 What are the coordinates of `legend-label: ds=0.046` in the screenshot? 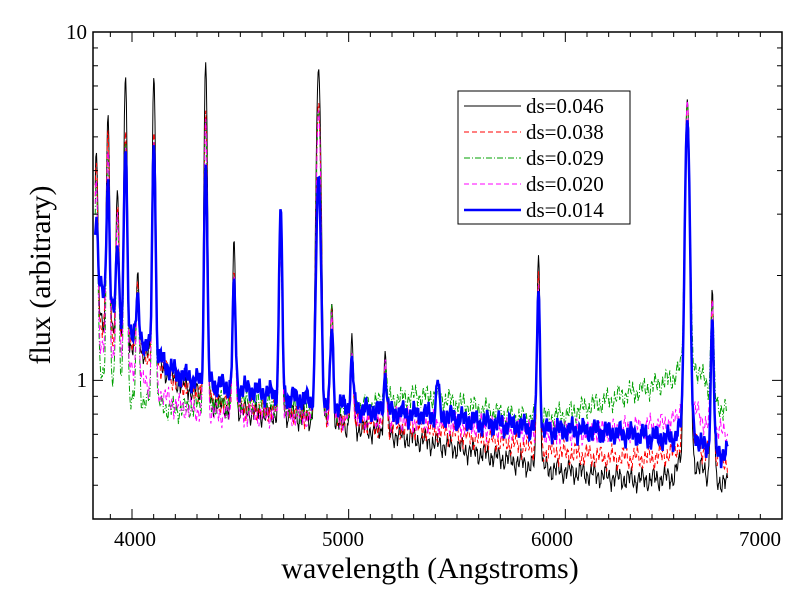 It's located at (565, 106).